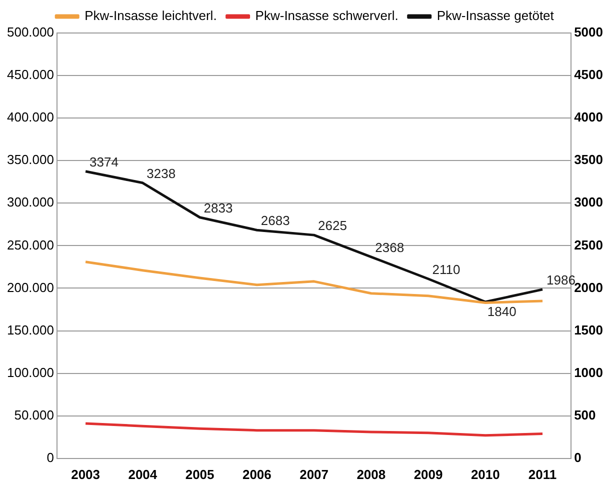 The height and width of the screenshot is (490, 610). I want to click on x-tick-label: 2008, so click(371, 474).